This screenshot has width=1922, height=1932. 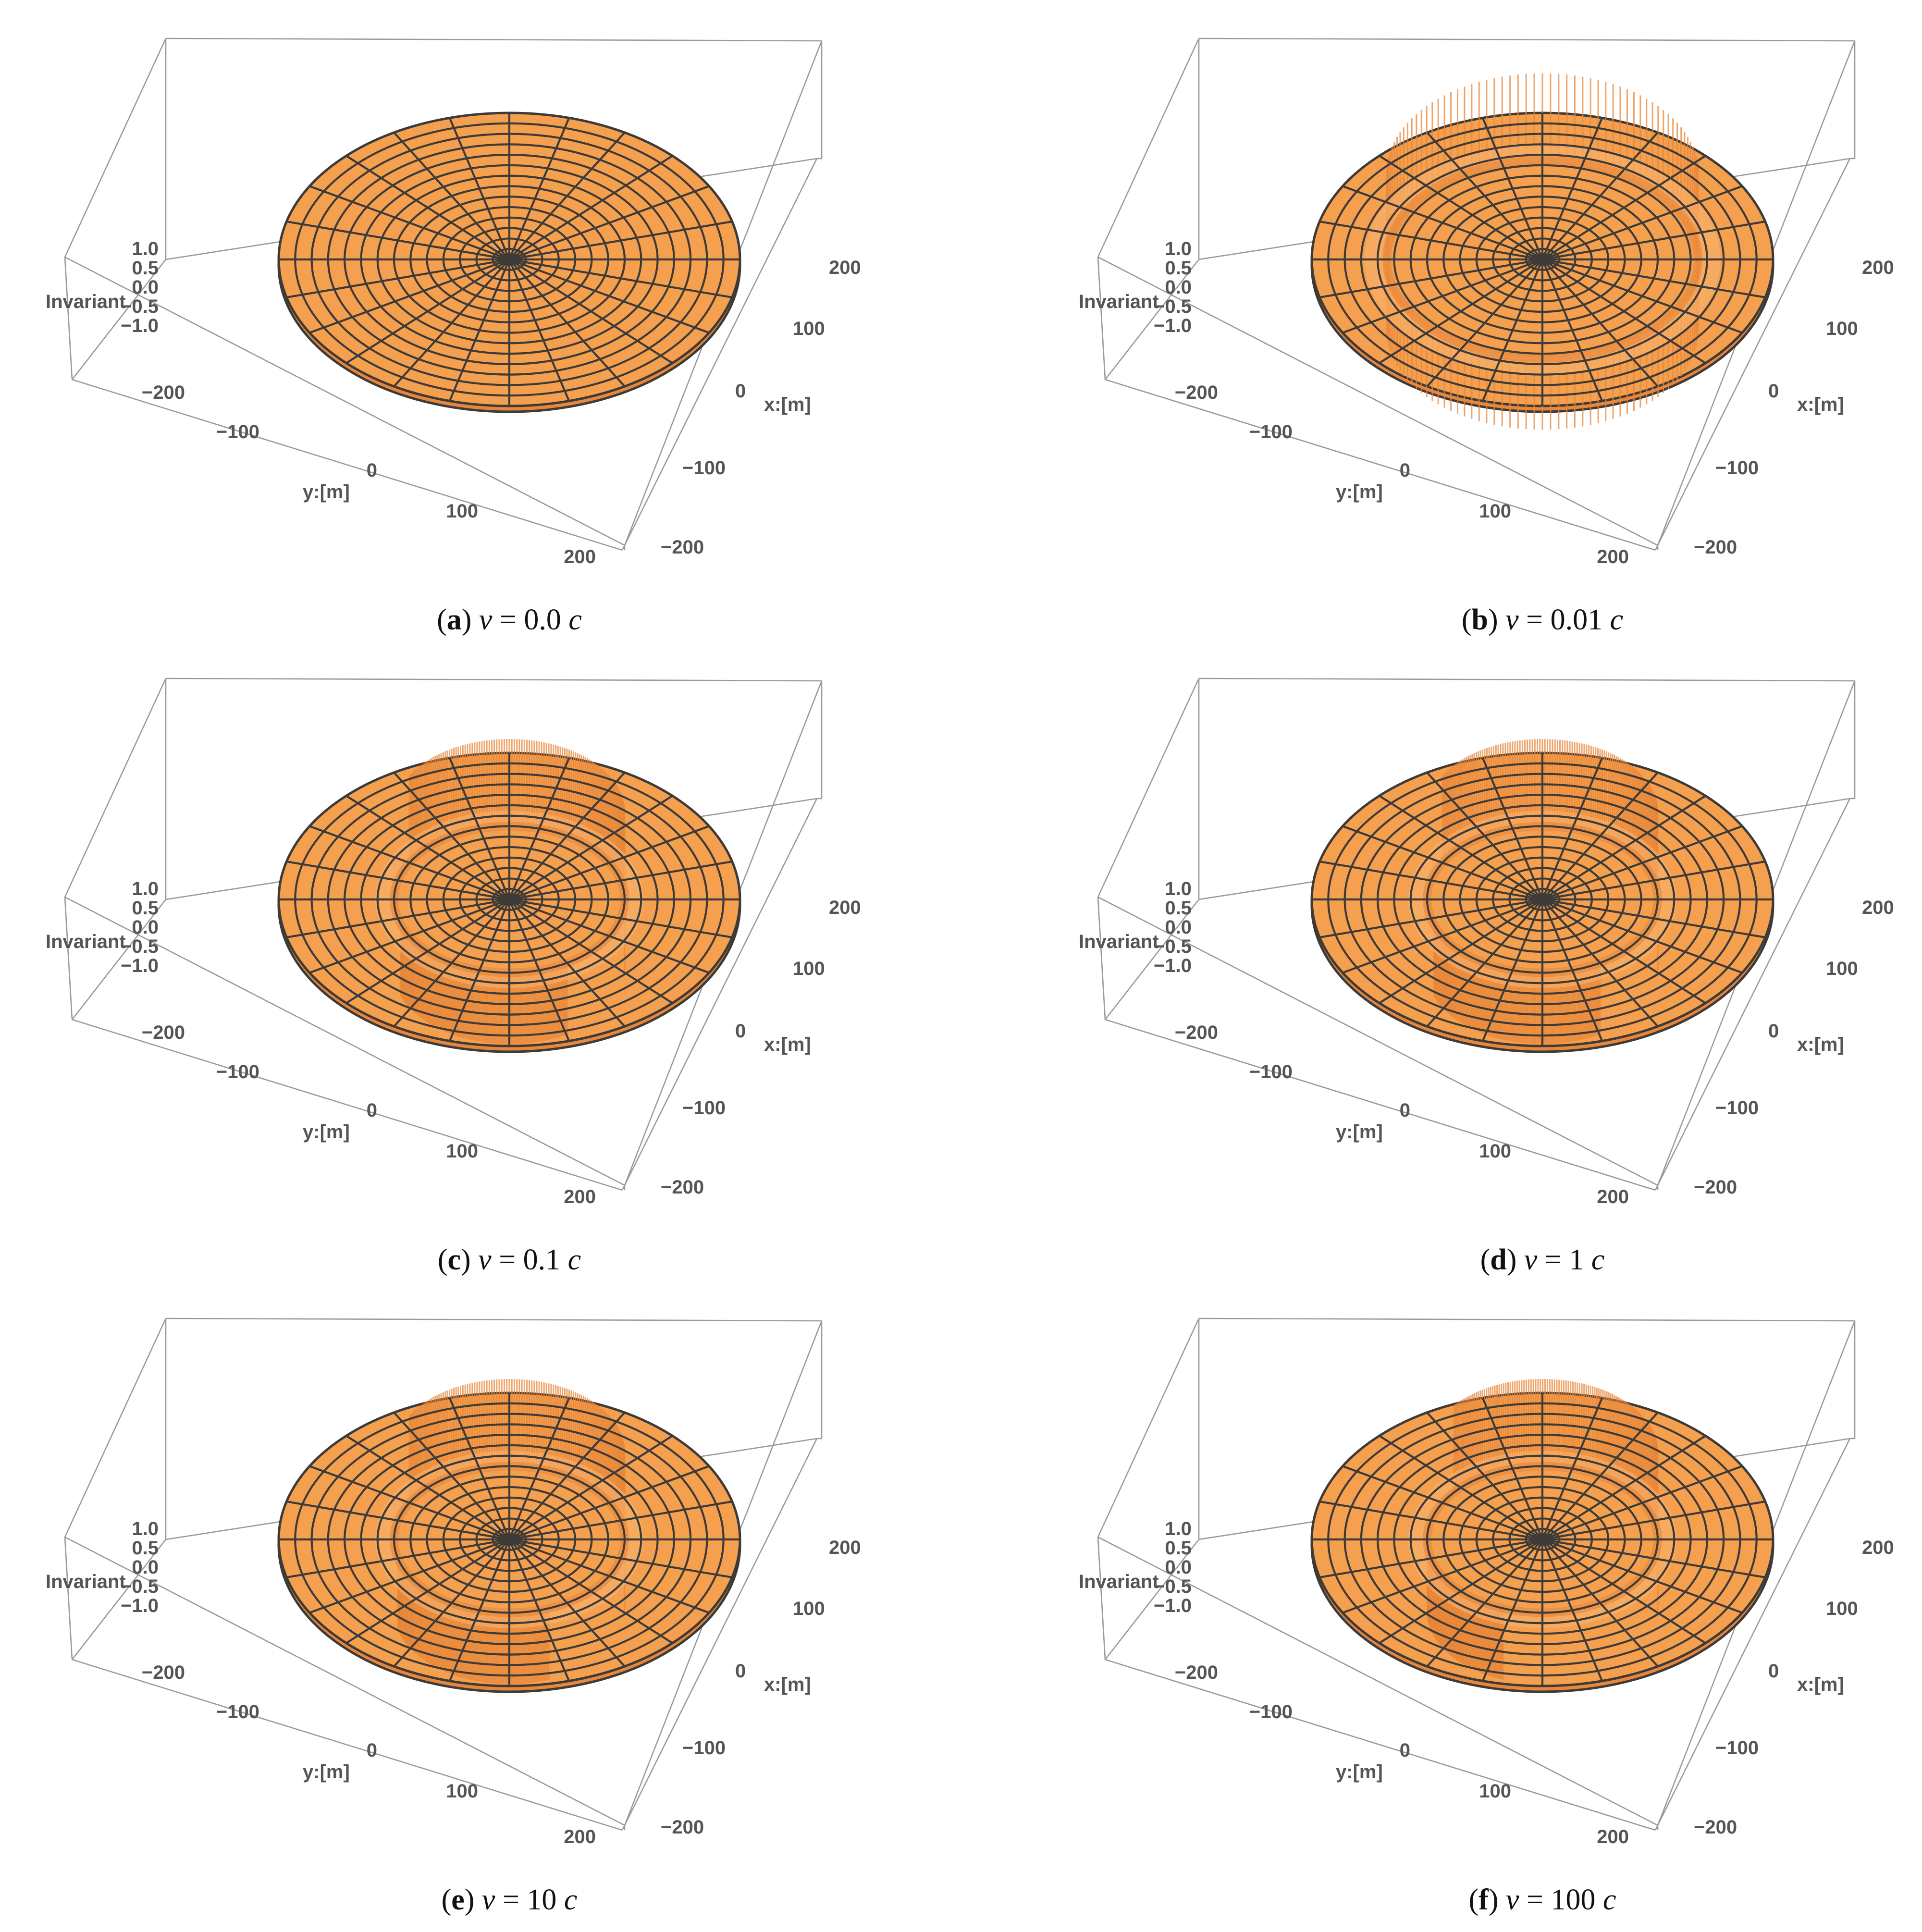 What do you see at coordinates (1613, 556) in the screenshot?
I see `y-tick-label: 200` at bounding box center [1613, 556].